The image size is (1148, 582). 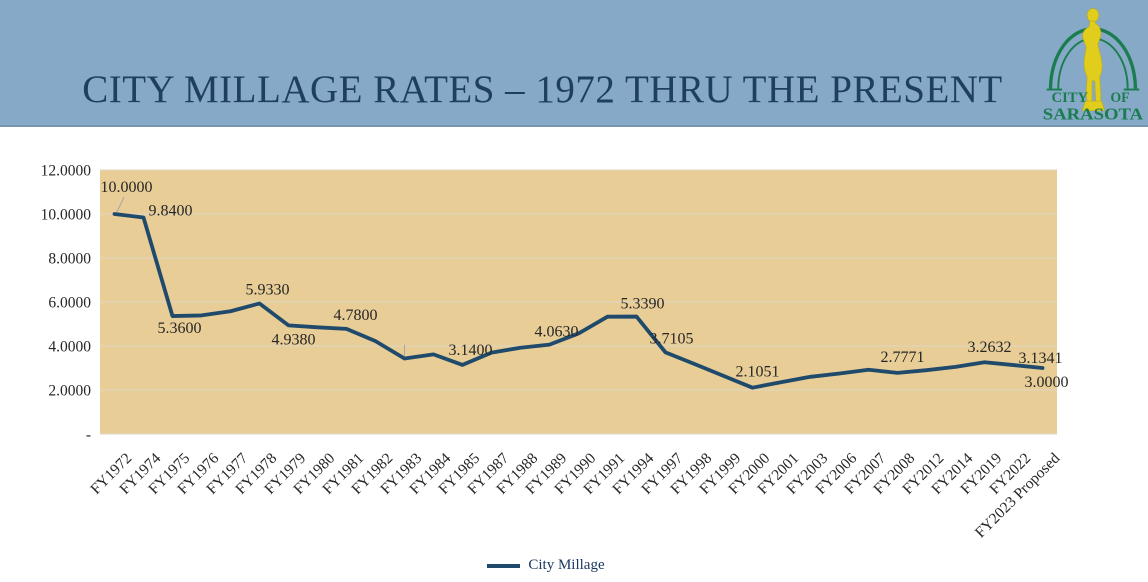 I want to click on logo-text-group: CITY OF SARASOTA, so click(x=1093, y=106).